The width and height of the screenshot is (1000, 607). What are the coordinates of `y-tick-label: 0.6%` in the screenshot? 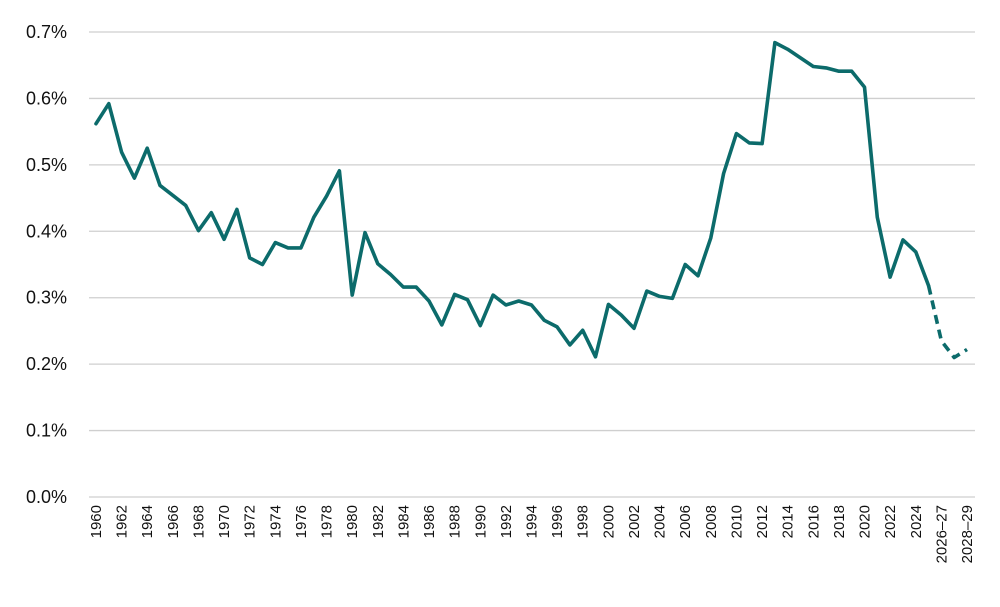 It's located at (46, 98).